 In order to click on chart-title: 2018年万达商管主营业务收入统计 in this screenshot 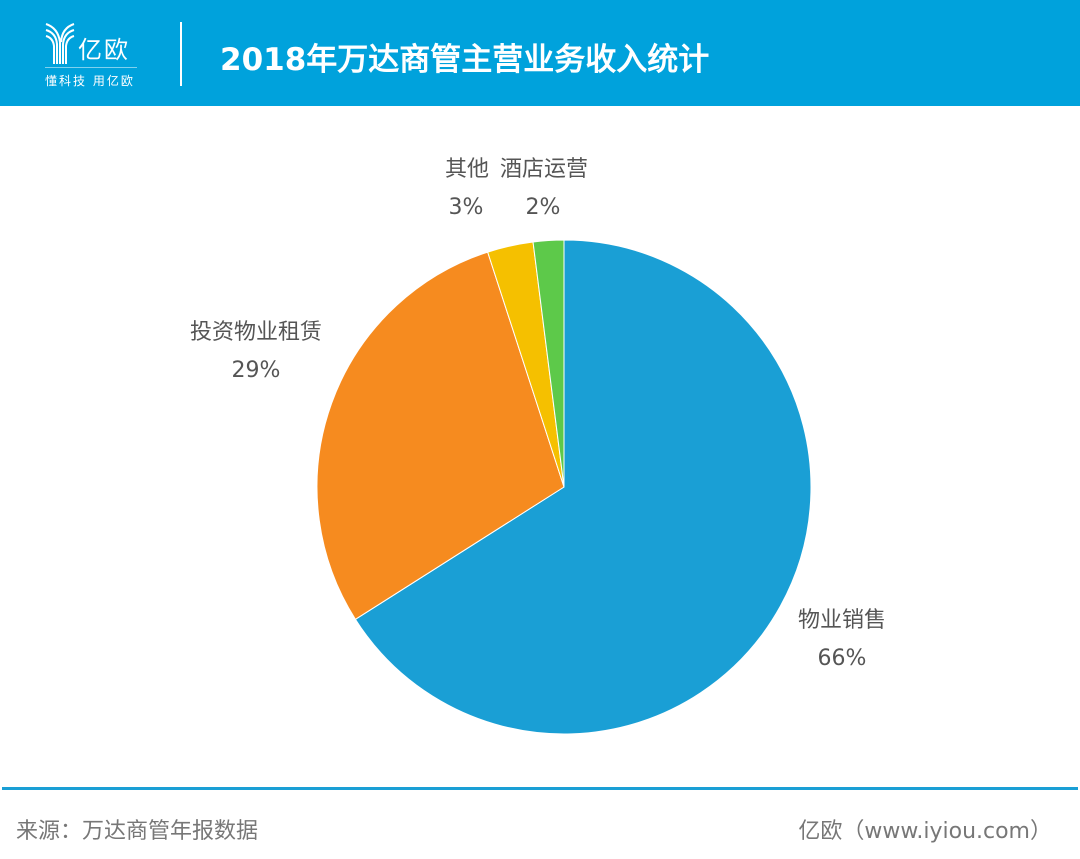, I will do `click(465, 60)`.